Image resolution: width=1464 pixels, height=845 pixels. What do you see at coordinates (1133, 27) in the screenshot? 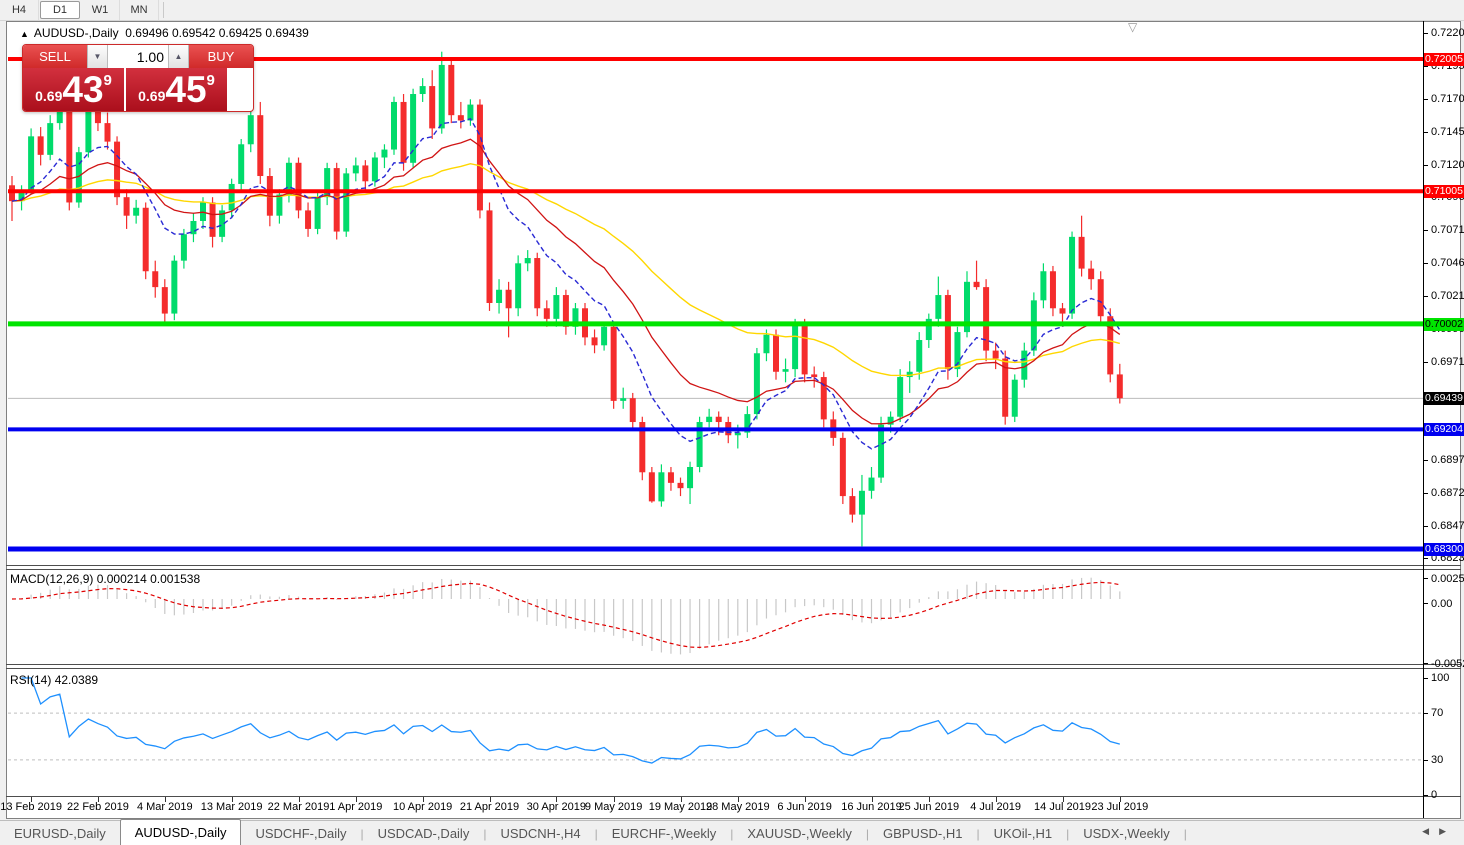
I see `chart-shift-marker-icon: ▽` at bounding box center [1133, 27].